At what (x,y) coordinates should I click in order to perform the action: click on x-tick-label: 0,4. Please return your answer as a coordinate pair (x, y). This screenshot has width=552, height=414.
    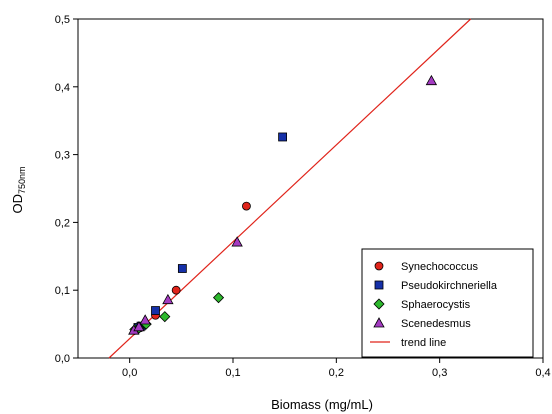
    Looking at the image, I should click on (542, 373).